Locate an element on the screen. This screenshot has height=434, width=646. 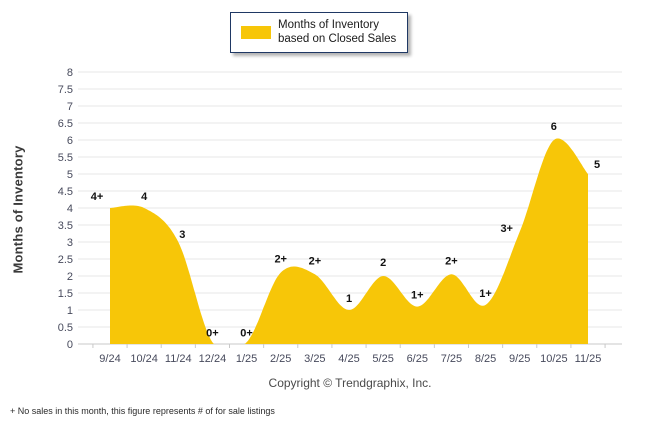
x-axis-tick-label: 10/24 is located at coordinates (144, 359).